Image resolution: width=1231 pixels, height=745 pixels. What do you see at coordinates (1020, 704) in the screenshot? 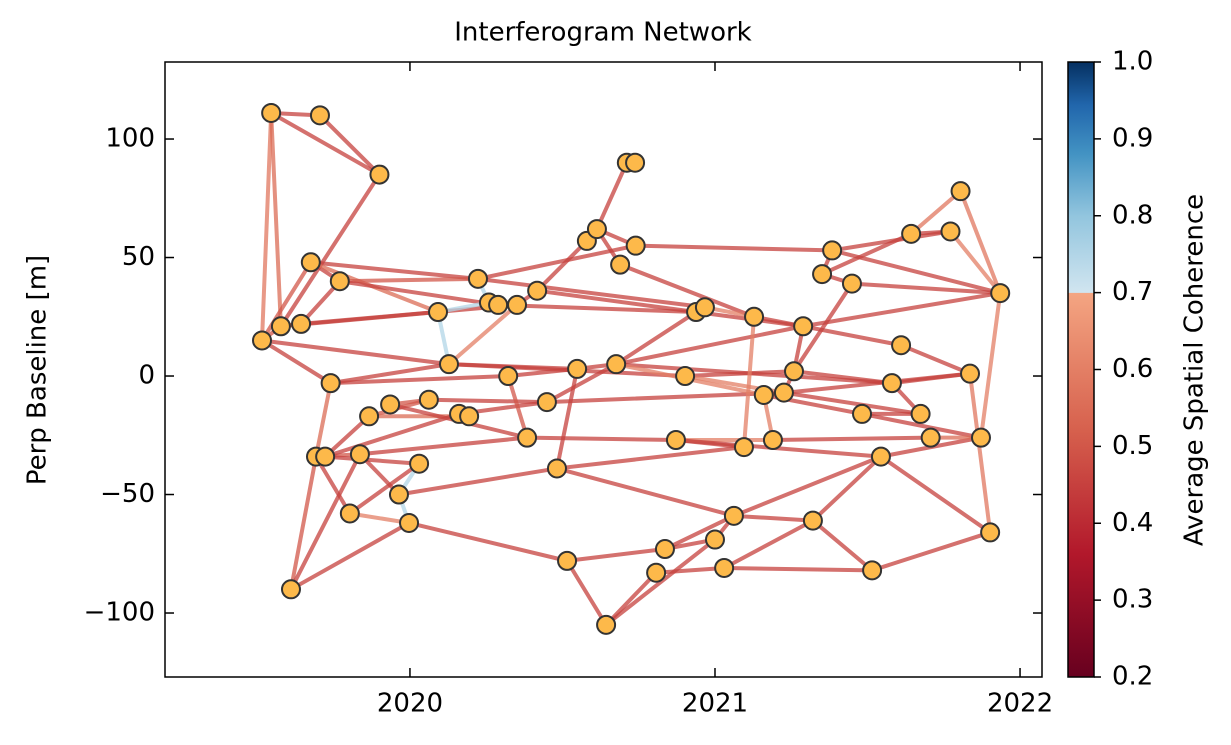
I see `x-tick-label: 2022` at bounding box center [1020, 704].